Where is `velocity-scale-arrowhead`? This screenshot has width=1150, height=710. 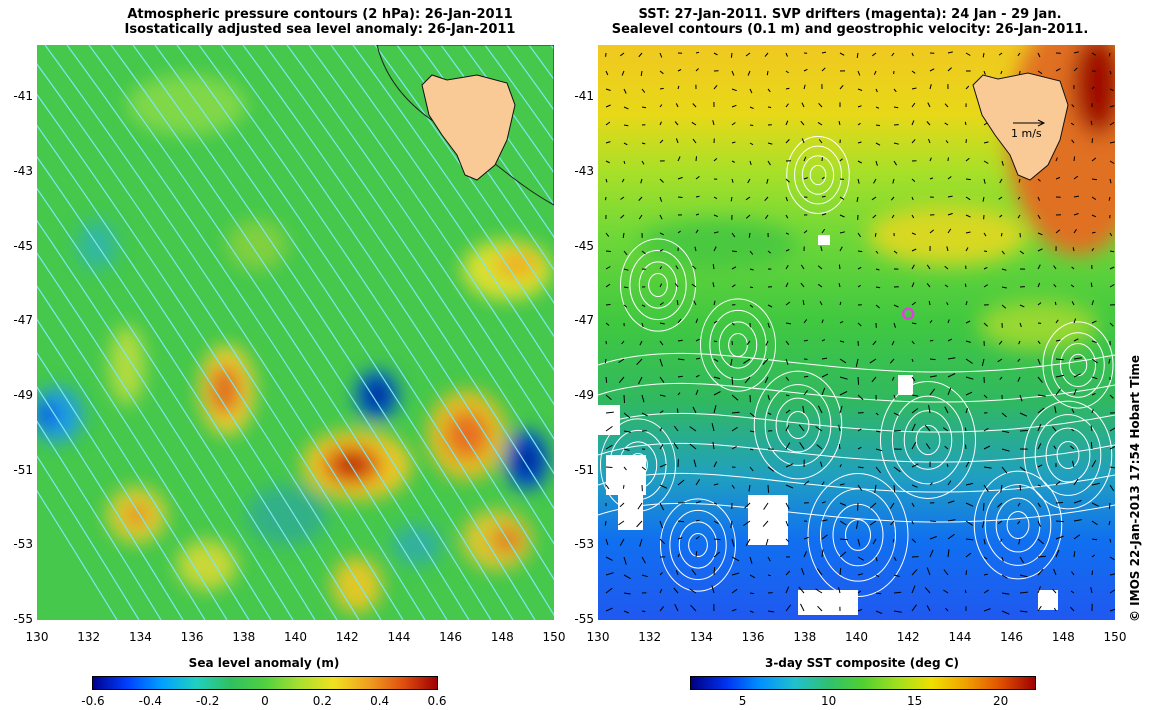 velocity-scale-arrowhead is located at coordinates (1041, 123).